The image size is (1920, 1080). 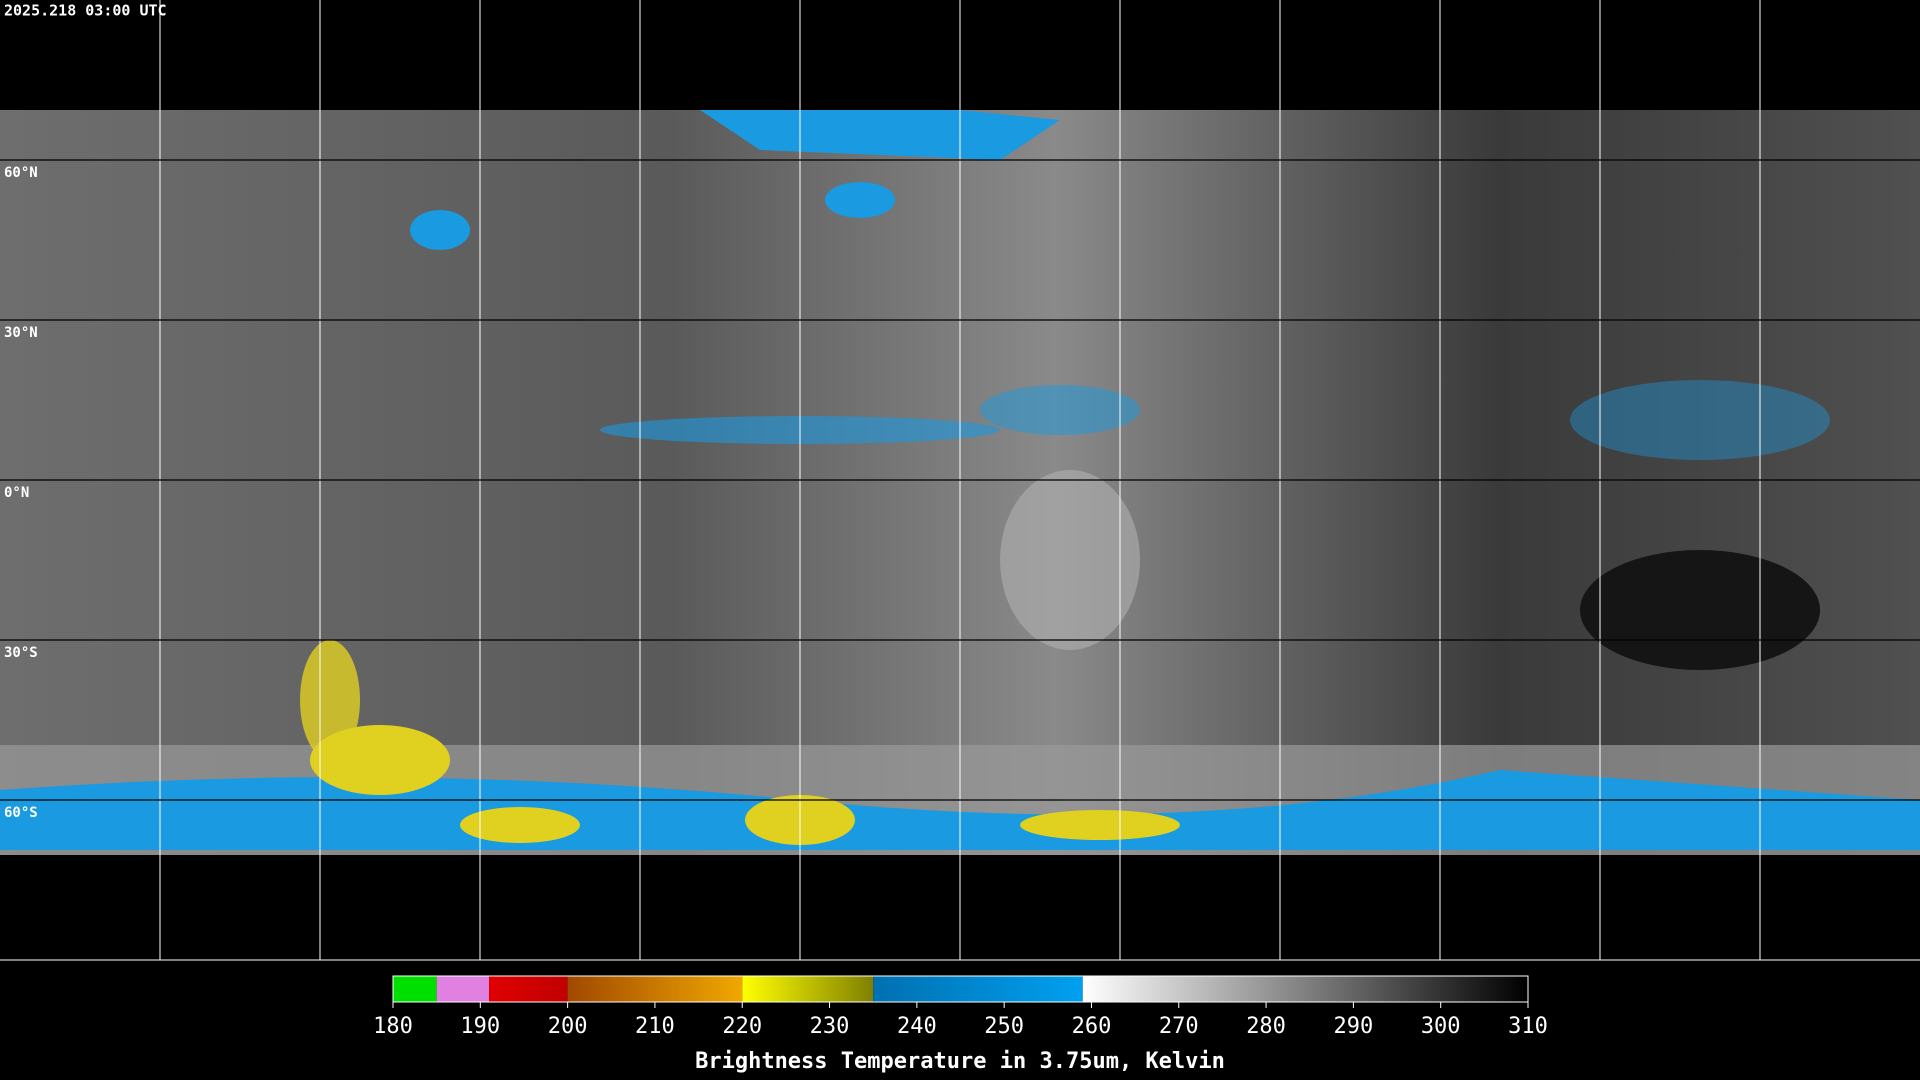 What do you see at coordinates (85, 11) in the screenshot?
I see `timestamp: 2025.218 03:00 UTC` at bounding box center [85, 11].